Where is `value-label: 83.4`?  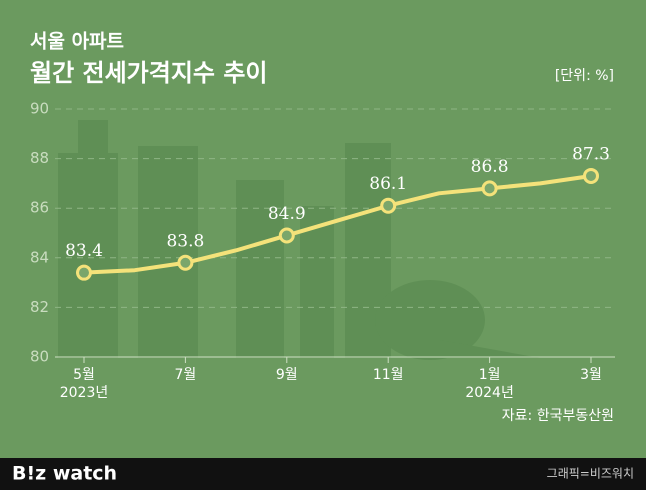
value-label: 83.4 is located at coordinates (84, 251).